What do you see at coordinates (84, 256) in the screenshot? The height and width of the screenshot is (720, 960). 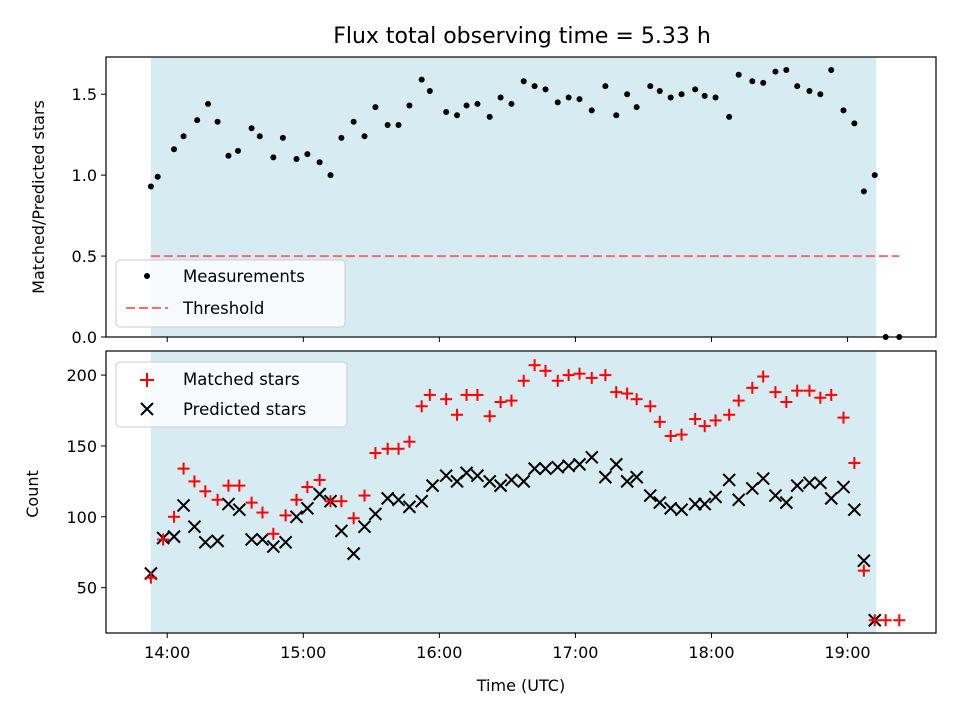 I see `y-tick-label: 0.5` at bounding box center [84, 256].